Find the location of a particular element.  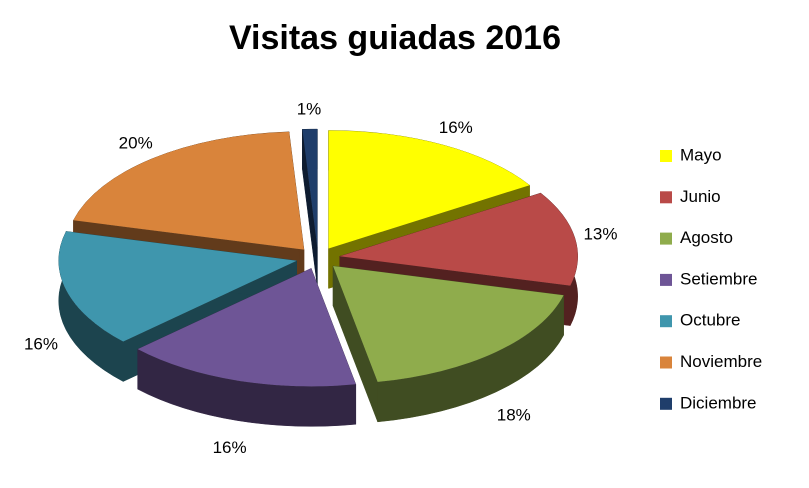

chart-title: Visitas guiadas 2016 is located at coordinates (395, 38).